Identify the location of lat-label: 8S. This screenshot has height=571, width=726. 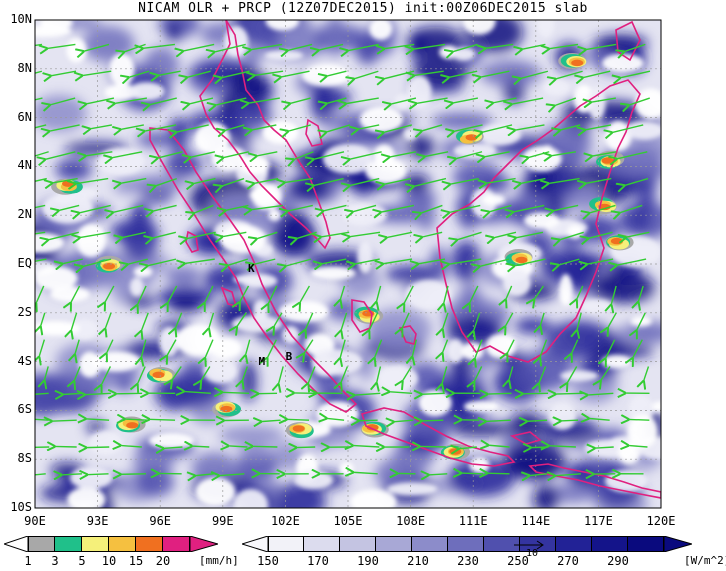
(24, 458).